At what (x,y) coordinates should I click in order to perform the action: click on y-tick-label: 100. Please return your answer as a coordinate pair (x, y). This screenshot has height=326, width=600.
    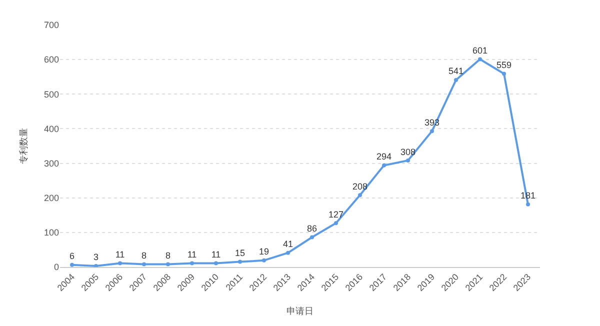
    Looking at the image, I should click on (51, 233).